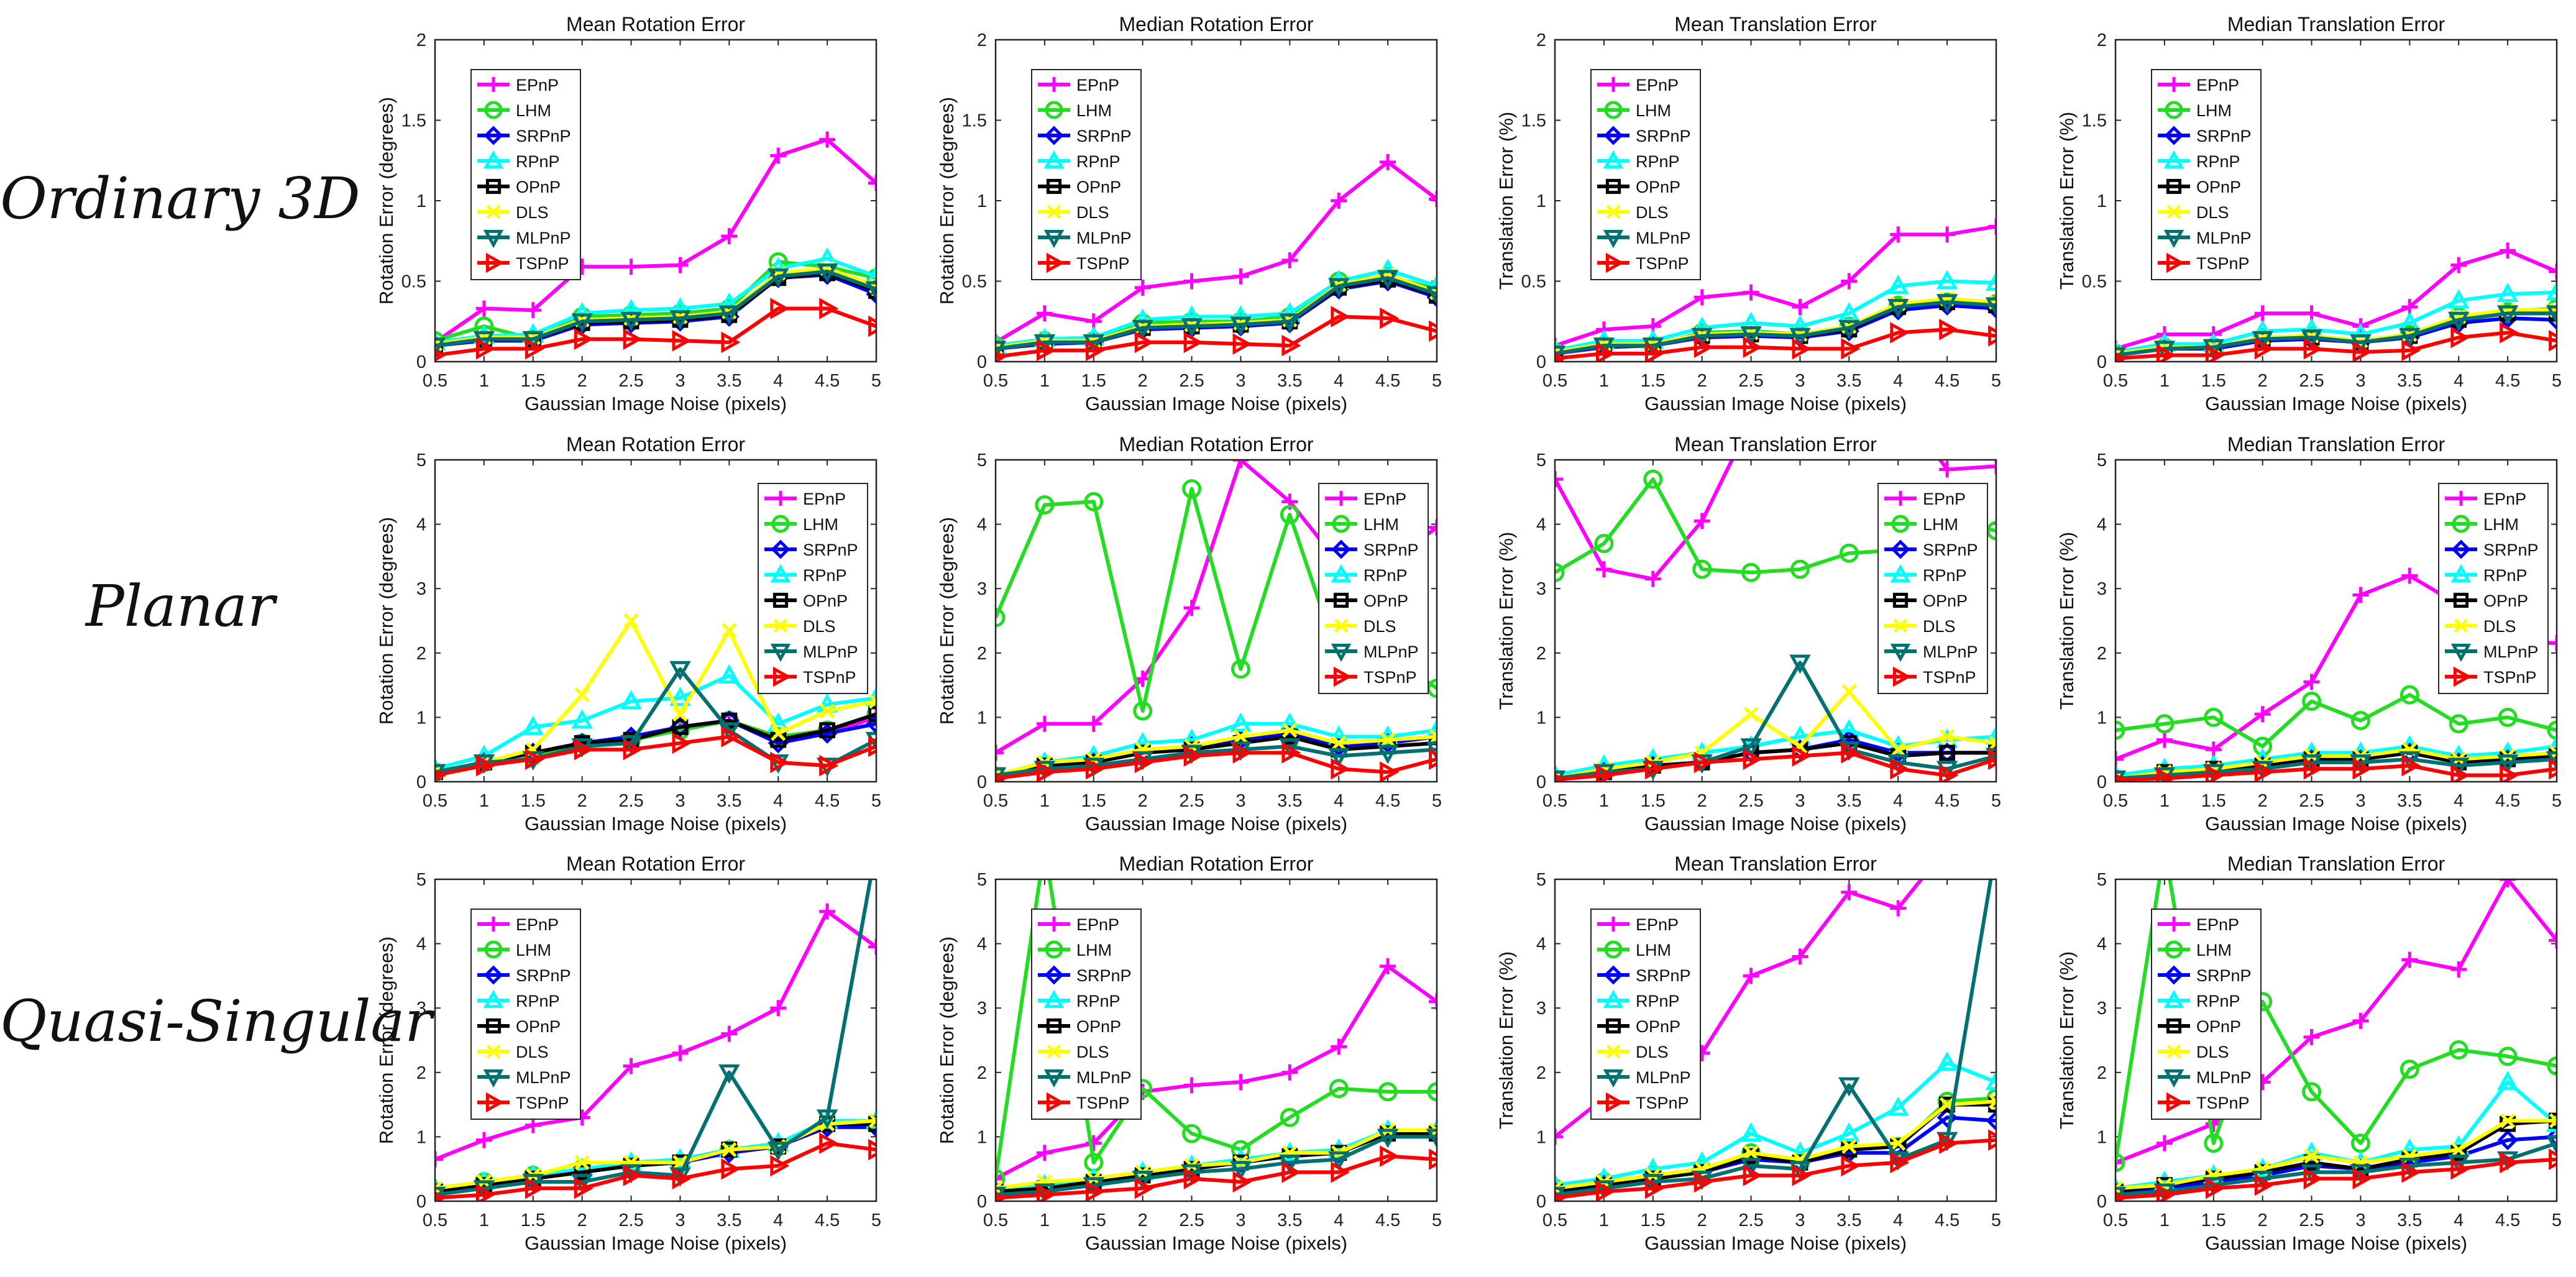 The width and height of the screenshot is (2576, 1277). What do you see at coordinates (2067, 1040) in the screenshot?
I see `y-axis-label: Translation Error (%)` at bounding box center [2067, 1040].